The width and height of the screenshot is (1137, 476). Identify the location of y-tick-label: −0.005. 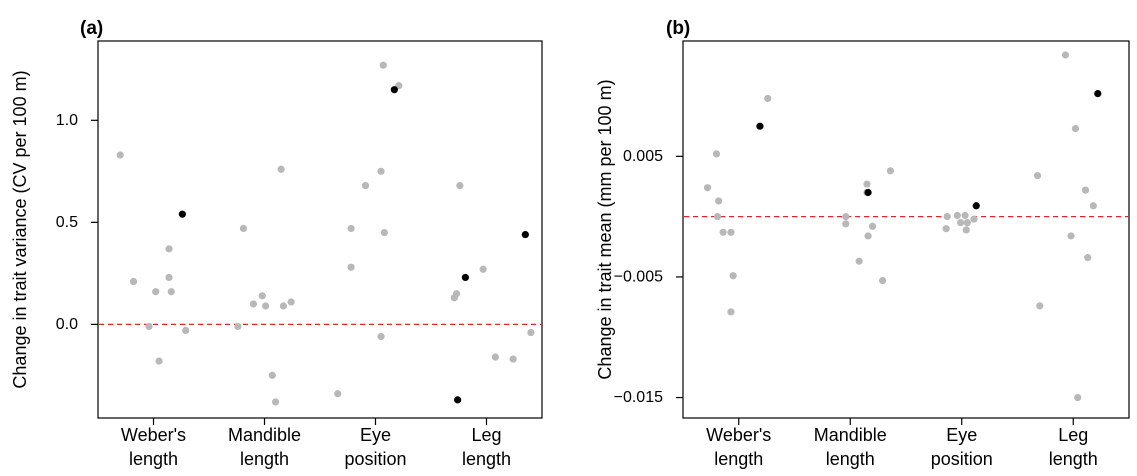
(638, 276).